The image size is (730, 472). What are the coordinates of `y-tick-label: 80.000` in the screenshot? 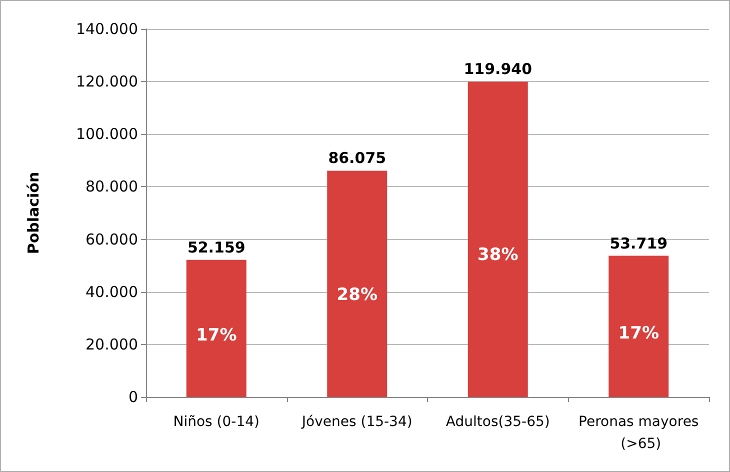 It's located at (112, 187).